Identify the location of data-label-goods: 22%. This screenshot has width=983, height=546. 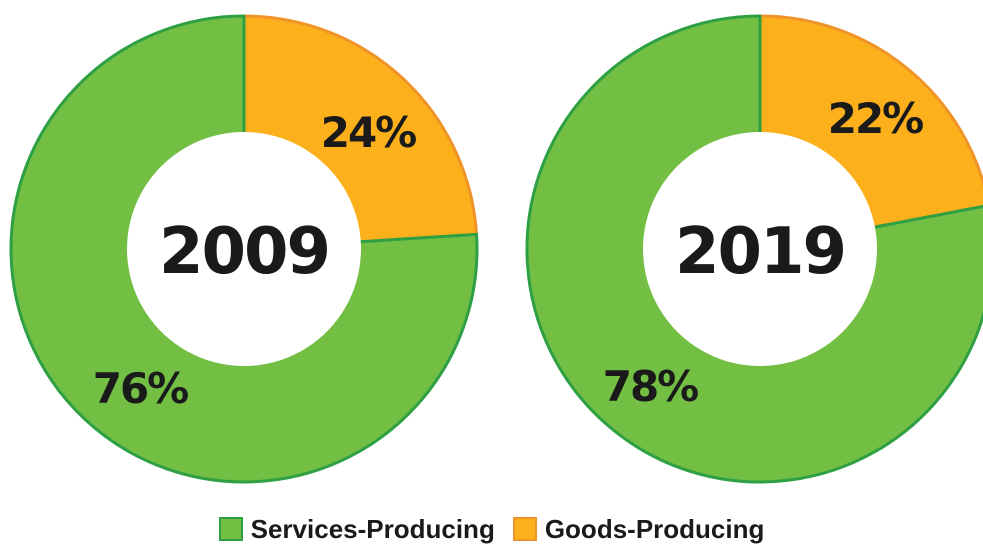
(875, 118).